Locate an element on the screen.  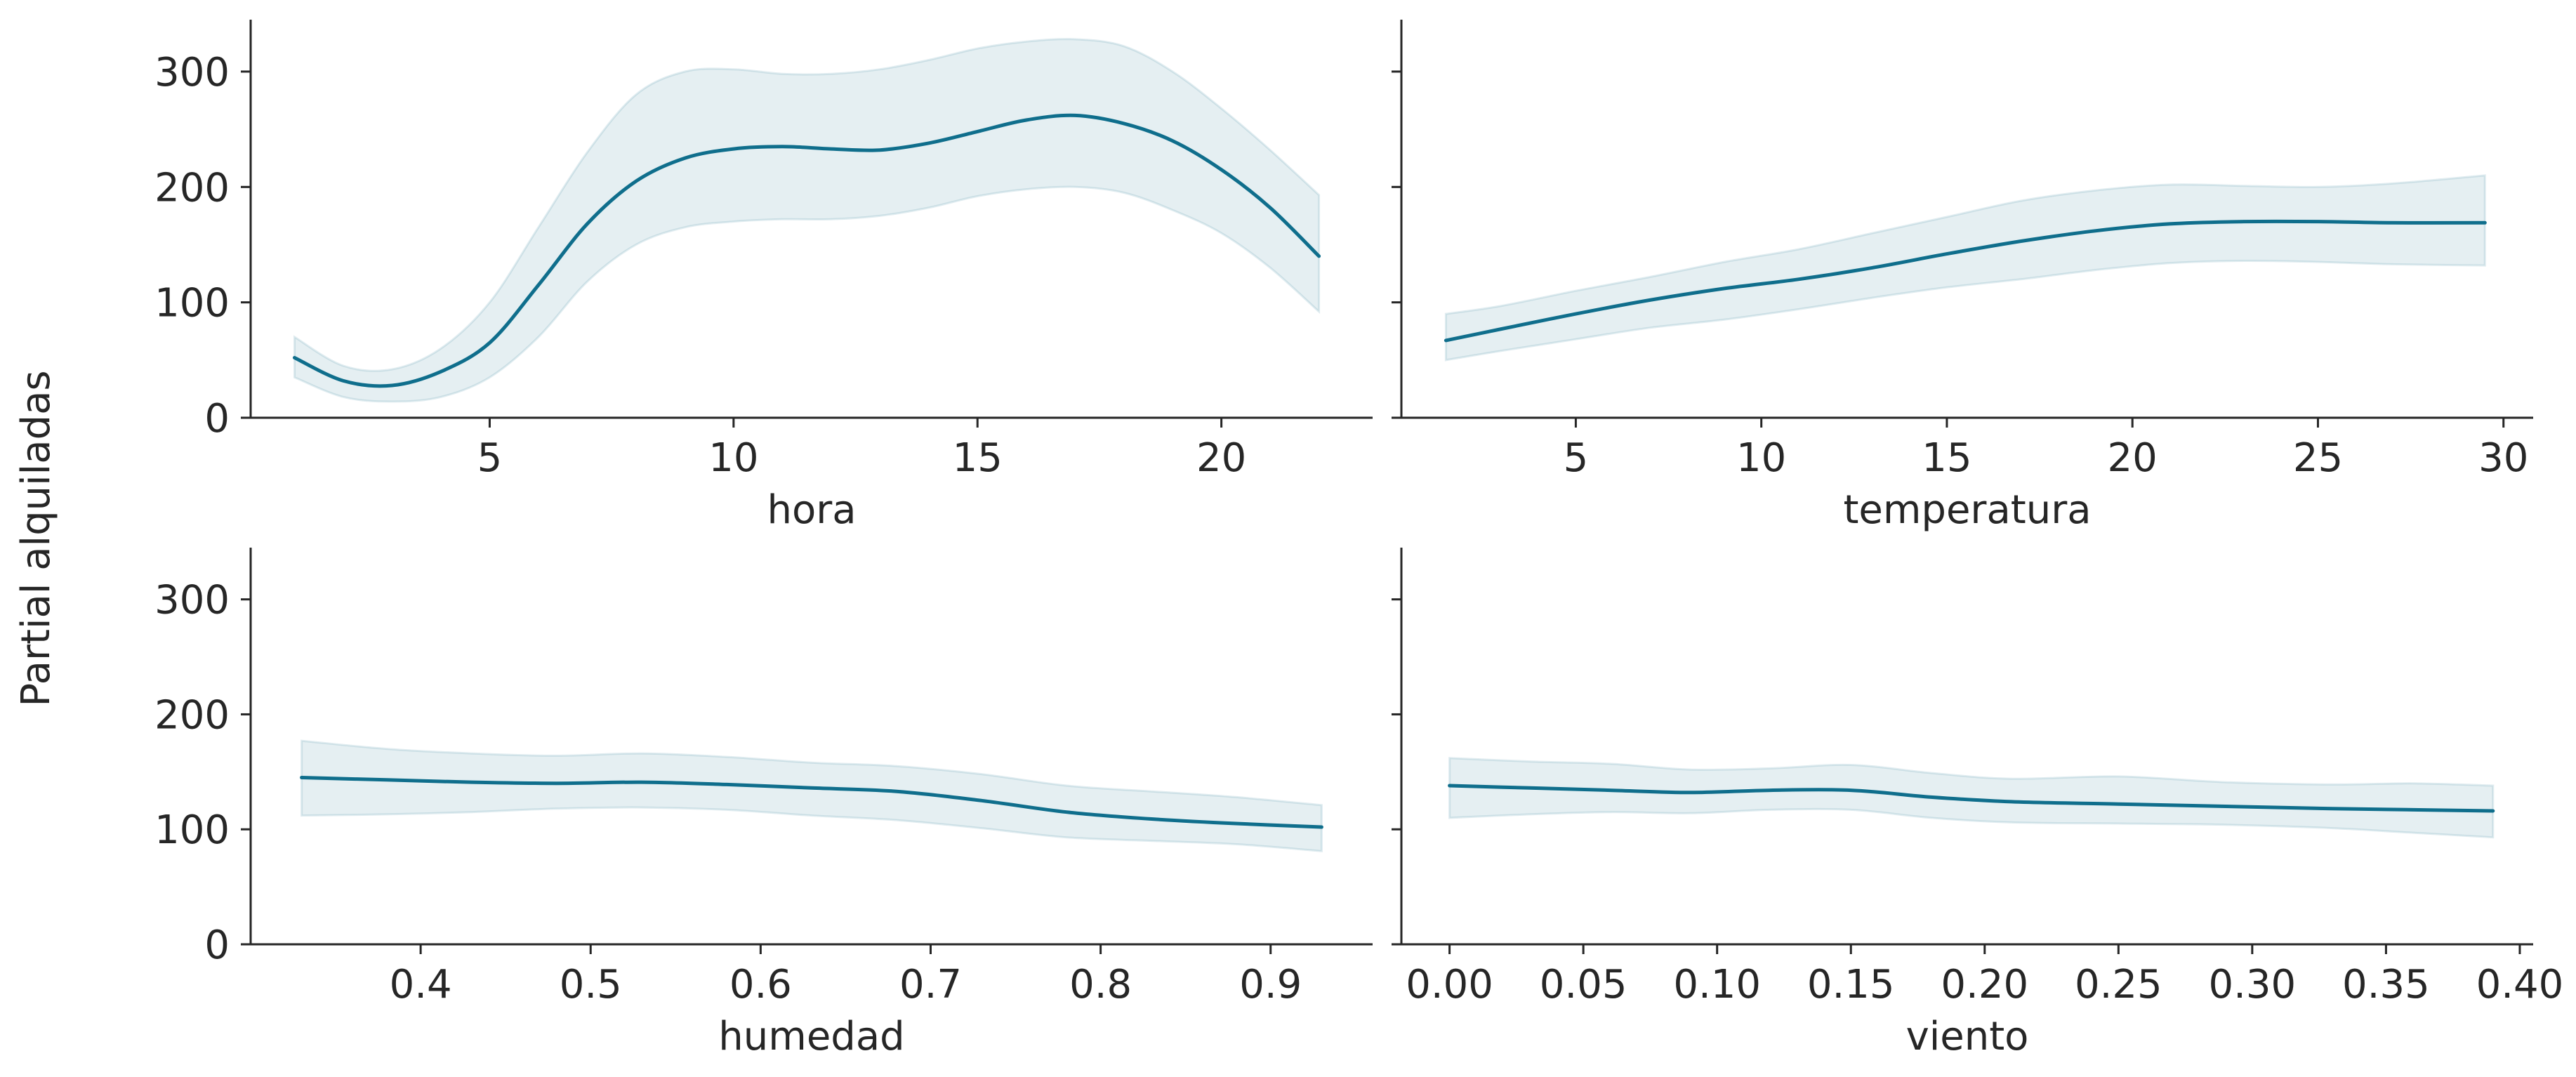
x-tick-label: 0.15 is located at coordinates (1851, 984).